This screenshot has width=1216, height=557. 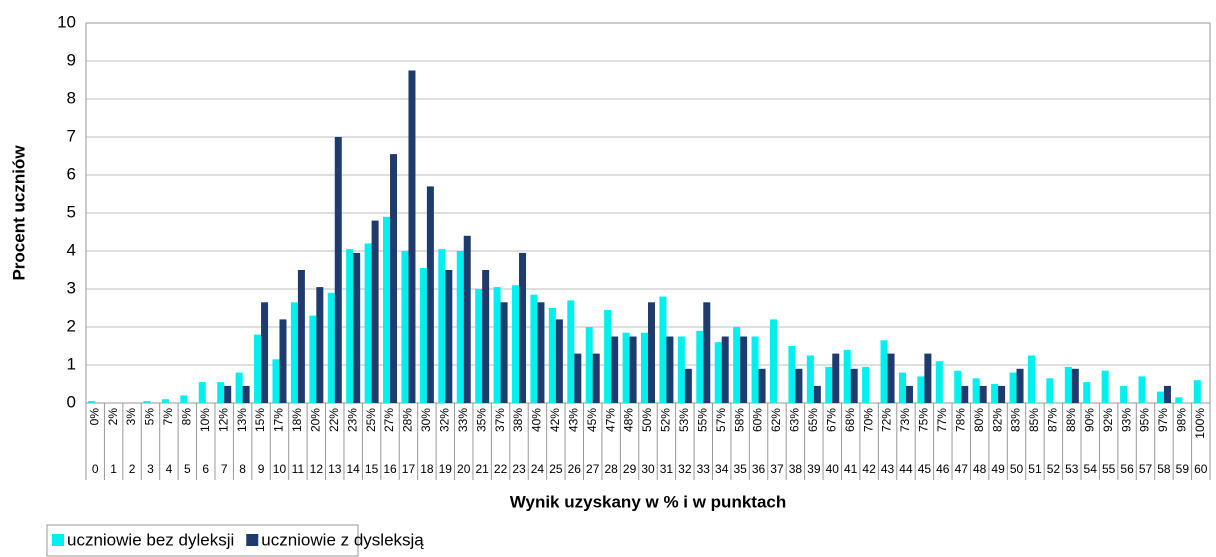 I want to click on x-tick-label: 29, so click(x=630, y=469).